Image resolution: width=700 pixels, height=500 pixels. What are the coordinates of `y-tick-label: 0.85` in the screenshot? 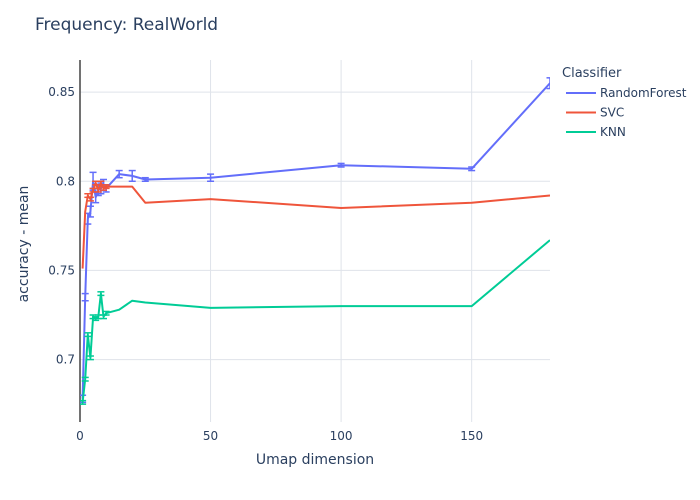 It's located at (61, 92).